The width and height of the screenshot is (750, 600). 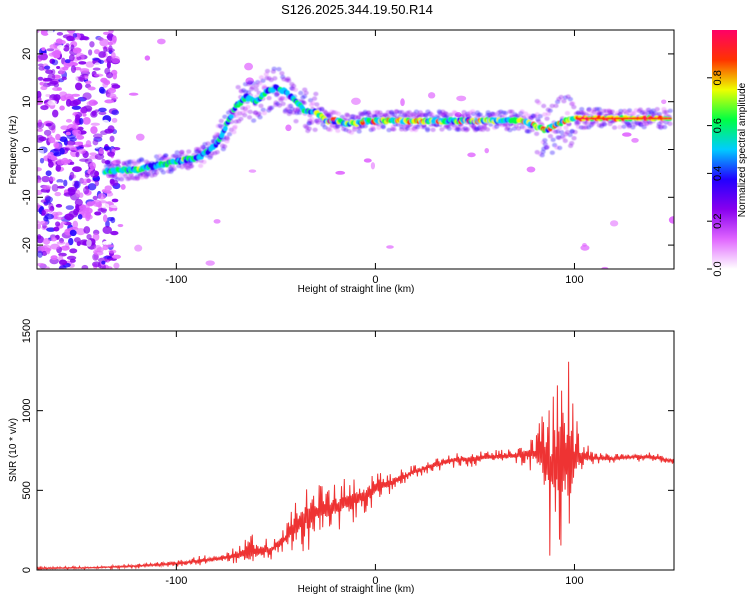 I want to click on y-tick-label: 20, so click(x=27, y=54).